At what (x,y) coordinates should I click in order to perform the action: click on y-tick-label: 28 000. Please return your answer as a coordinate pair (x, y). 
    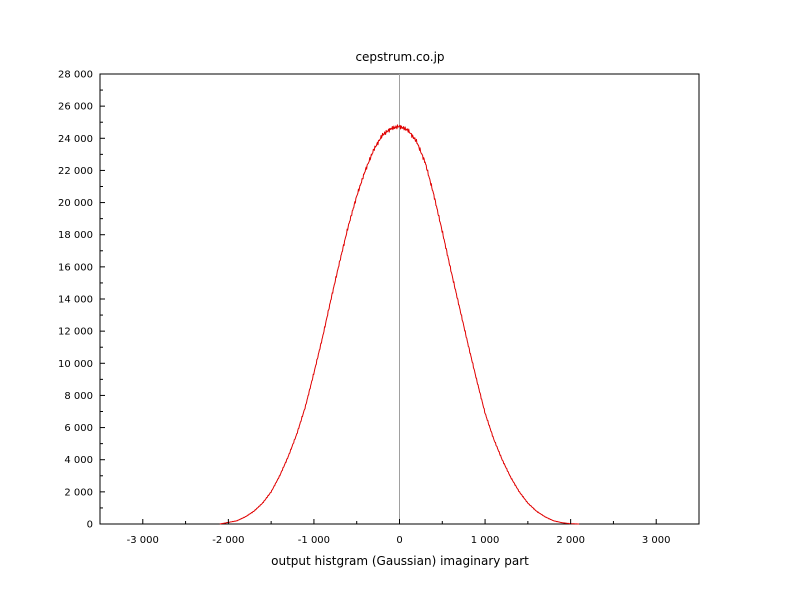
    Looking at the image, I should click on (75, 75).